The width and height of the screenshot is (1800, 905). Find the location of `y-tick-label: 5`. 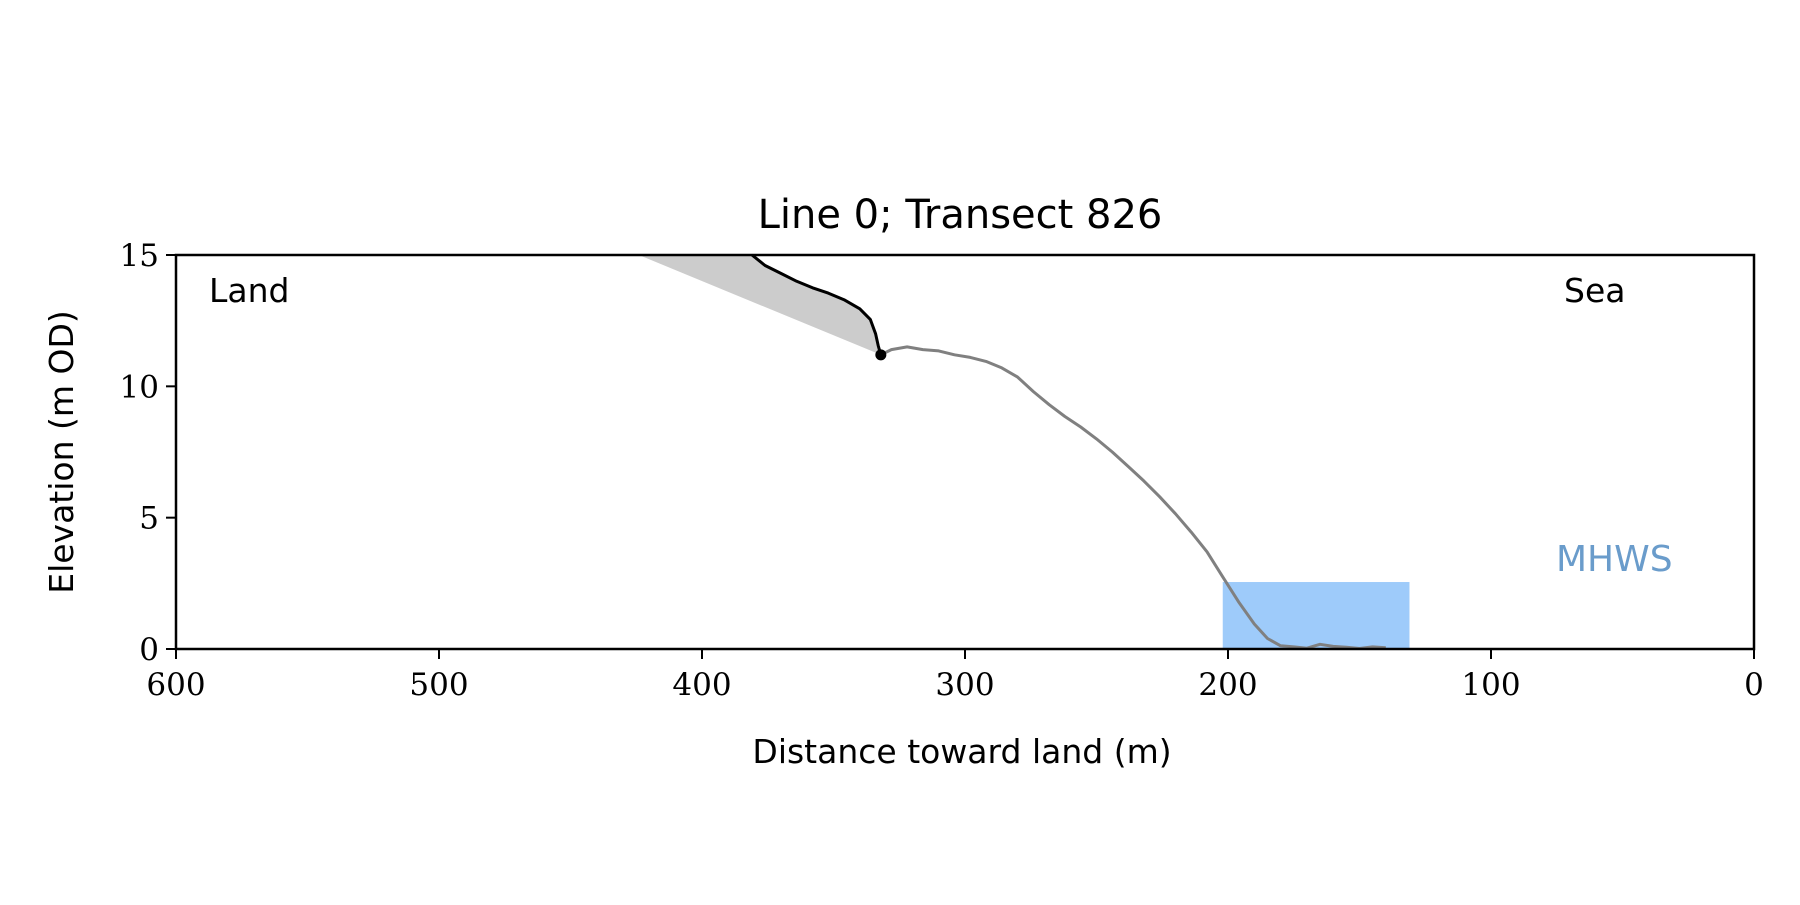

y-tick-label: 5 is located at coordinates (149, 519).